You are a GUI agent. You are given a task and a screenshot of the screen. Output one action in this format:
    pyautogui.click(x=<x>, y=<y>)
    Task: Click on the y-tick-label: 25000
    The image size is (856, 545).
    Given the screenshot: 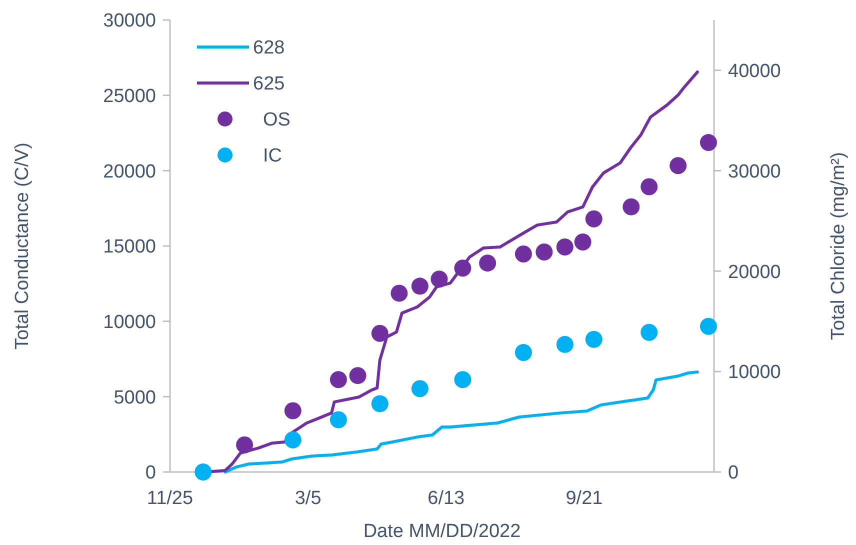 What is the action you would take?
    pyautogui.click(x=129, y=96)
    